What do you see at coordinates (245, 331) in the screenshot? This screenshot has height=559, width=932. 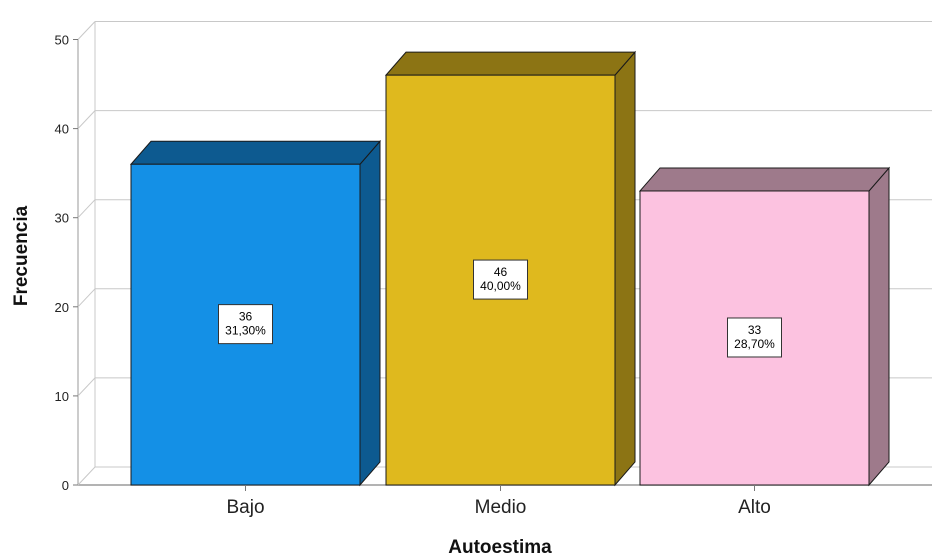 I see `data-label-percent: 31,30%` at bounding box center [245, 331].